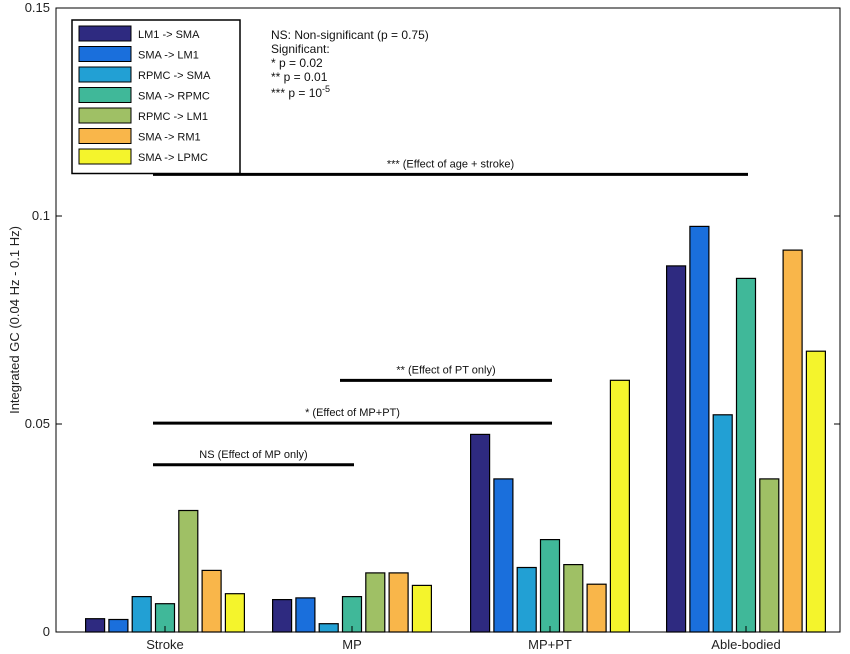  I want to click on x-tick-label: MP+PT, so click(550, 644).